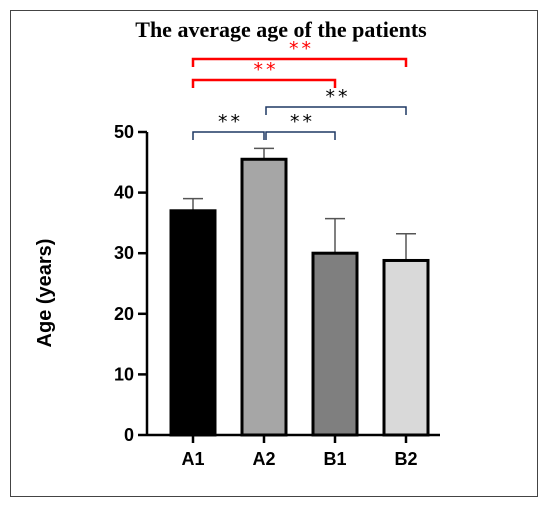 This screenshot has width=550, height=509. What do you see at coordinates (263, 459) in the screenshot?
I see `x-tick-label-a2: A2` at bounding box center [263, 459].